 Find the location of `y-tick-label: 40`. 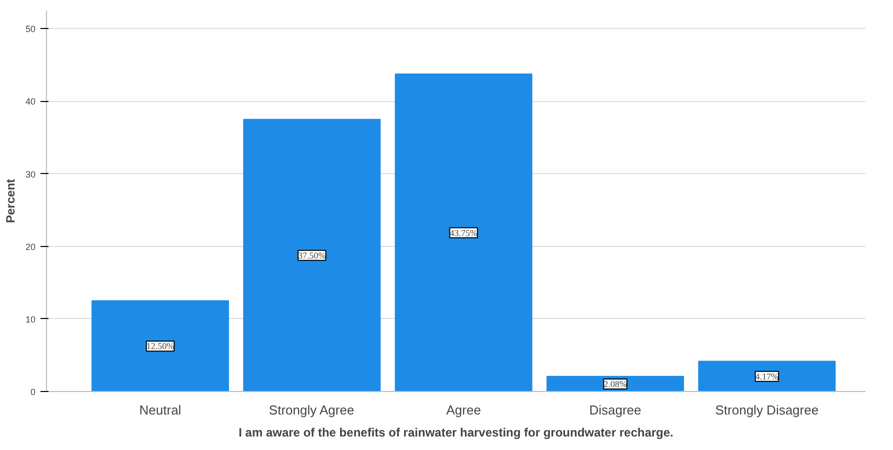

y-tick-label: 40 is located at coordinates (30, 101).